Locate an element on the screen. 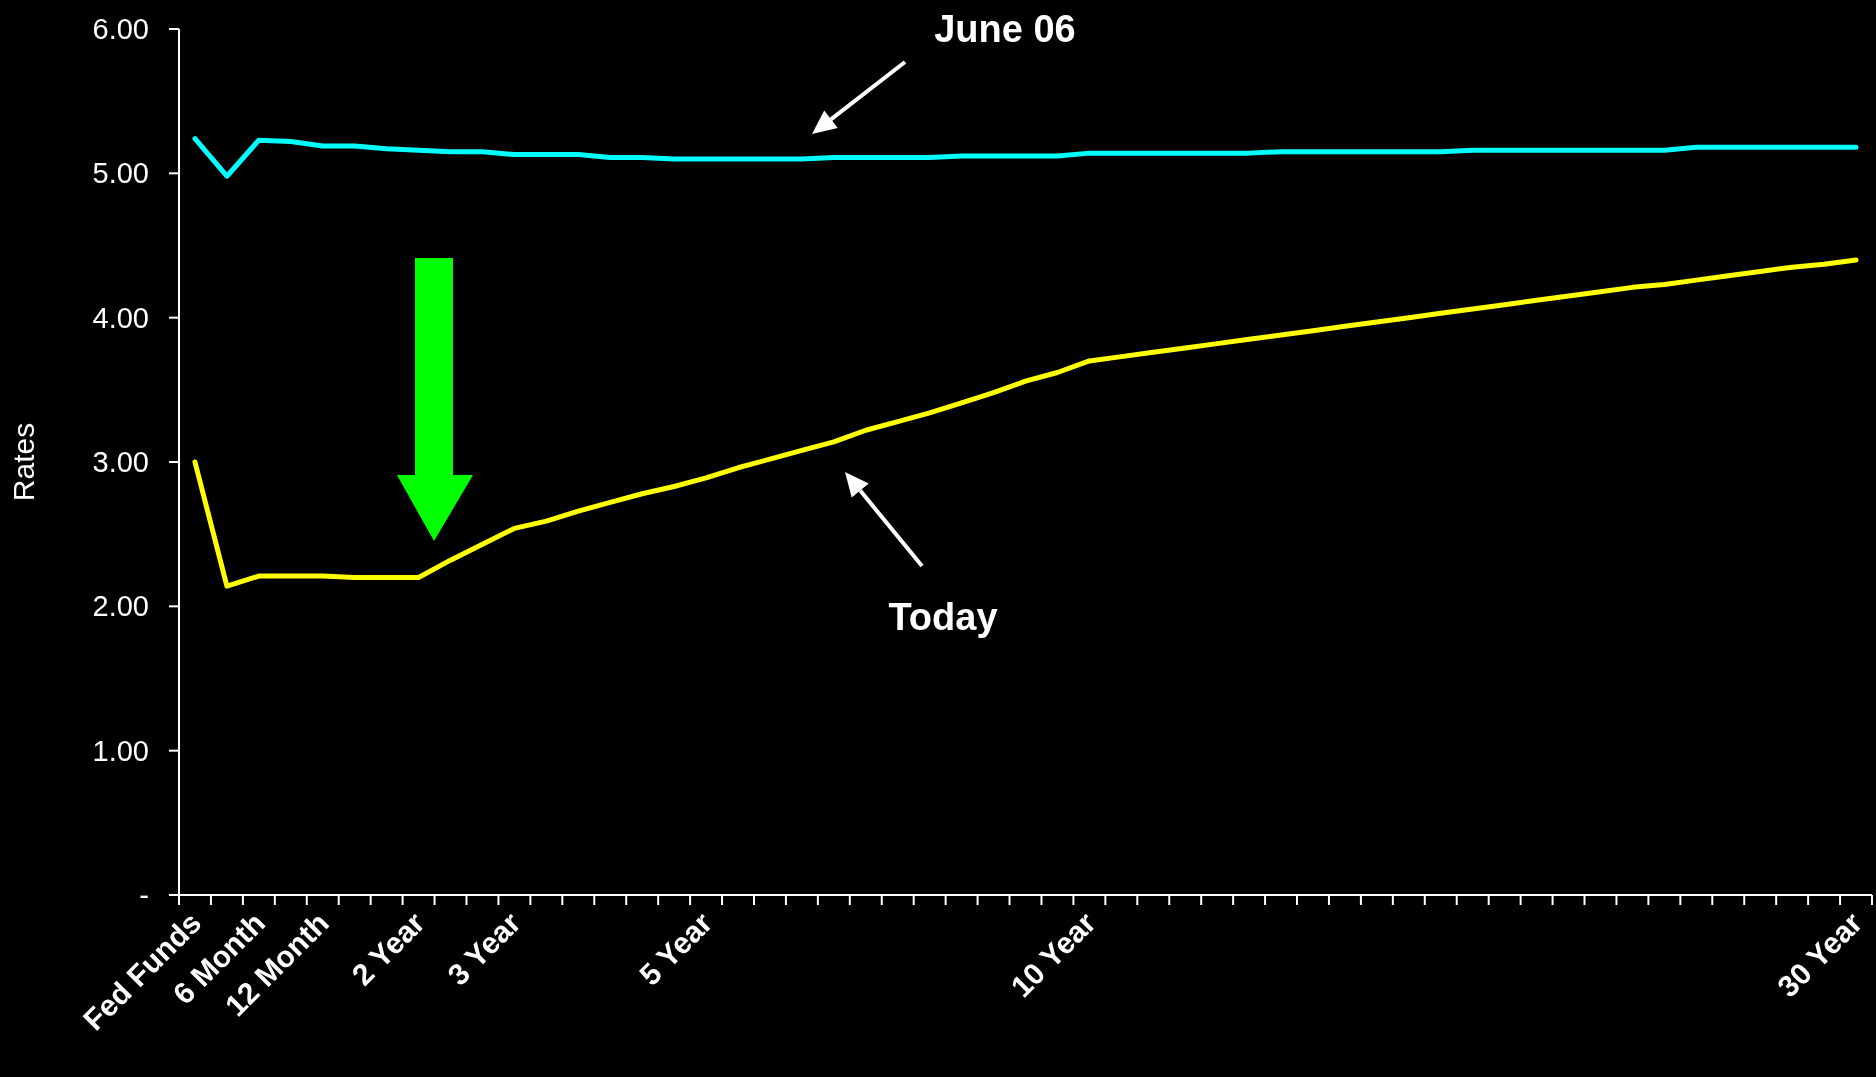  y-axis-title: Rates is located at coordinates (23, 462).